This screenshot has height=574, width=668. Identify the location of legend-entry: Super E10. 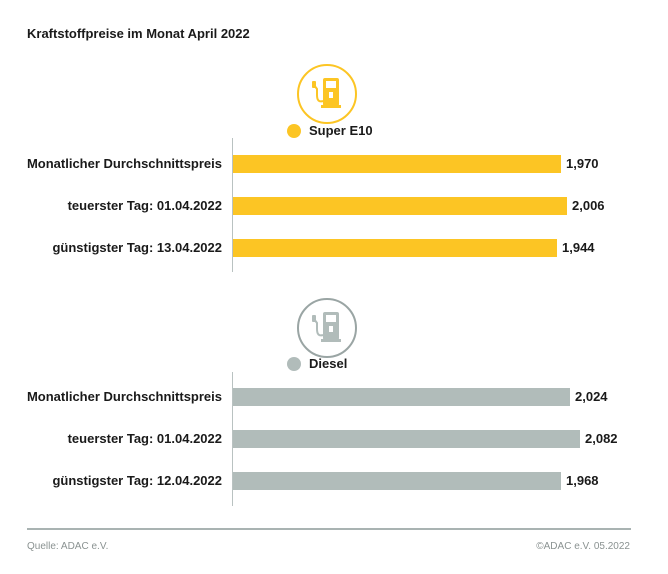
(330, 130).